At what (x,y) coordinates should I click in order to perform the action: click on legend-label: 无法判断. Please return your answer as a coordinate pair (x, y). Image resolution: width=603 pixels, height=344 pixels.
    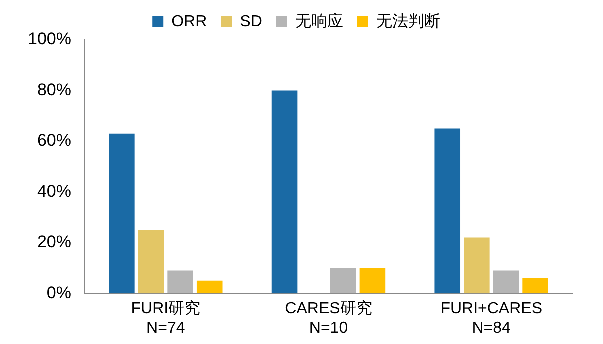
    Looking at the image, I should click on (408, 21).